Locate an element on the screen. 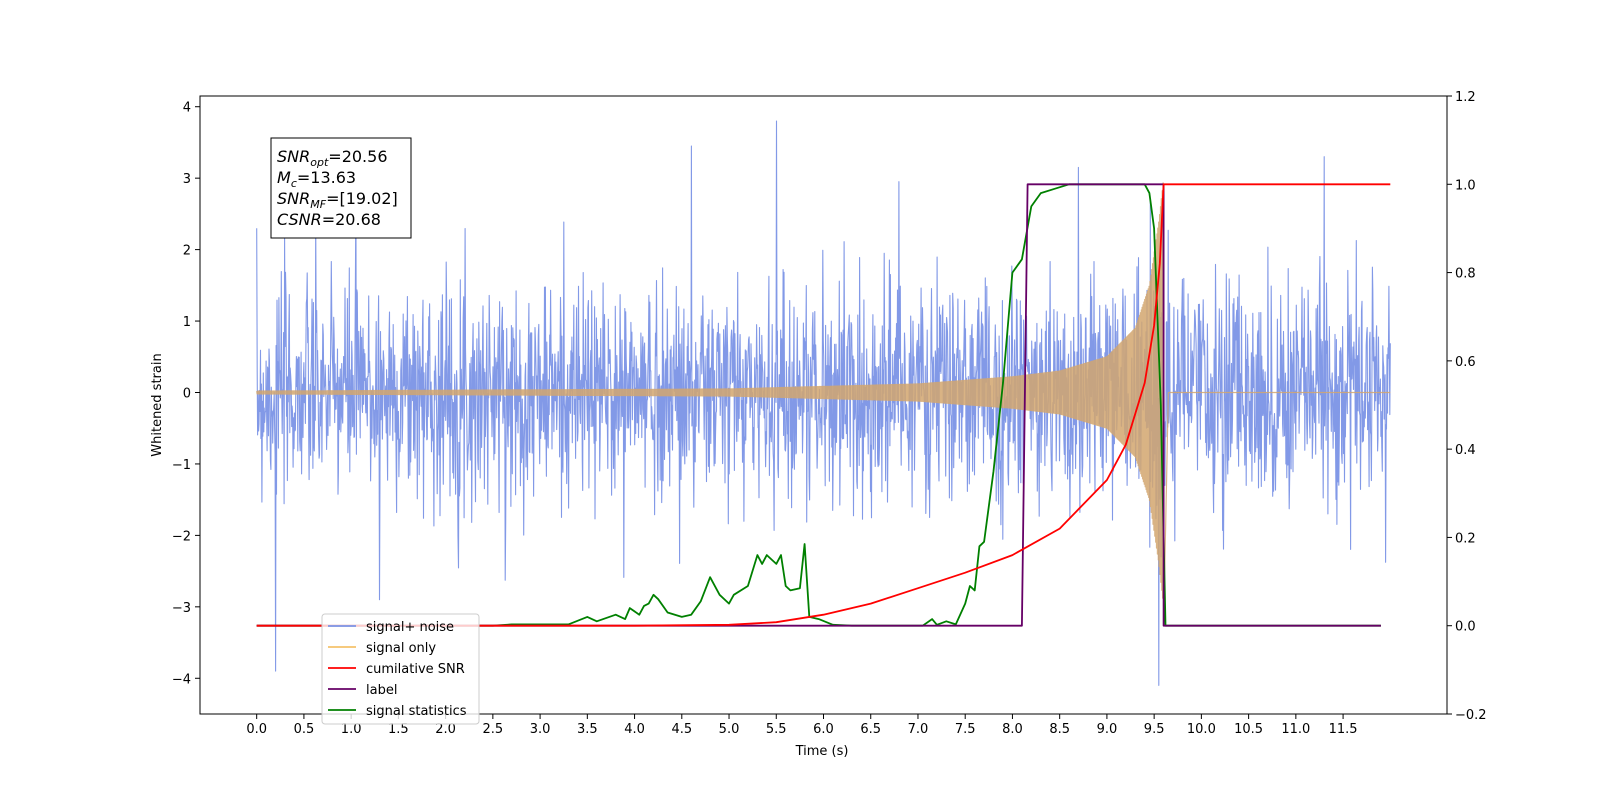 Image resolution: width=1600 pixels, height=800 pixels. info-line: SNRMF=[19.02] is located at coordinates (337, 200).